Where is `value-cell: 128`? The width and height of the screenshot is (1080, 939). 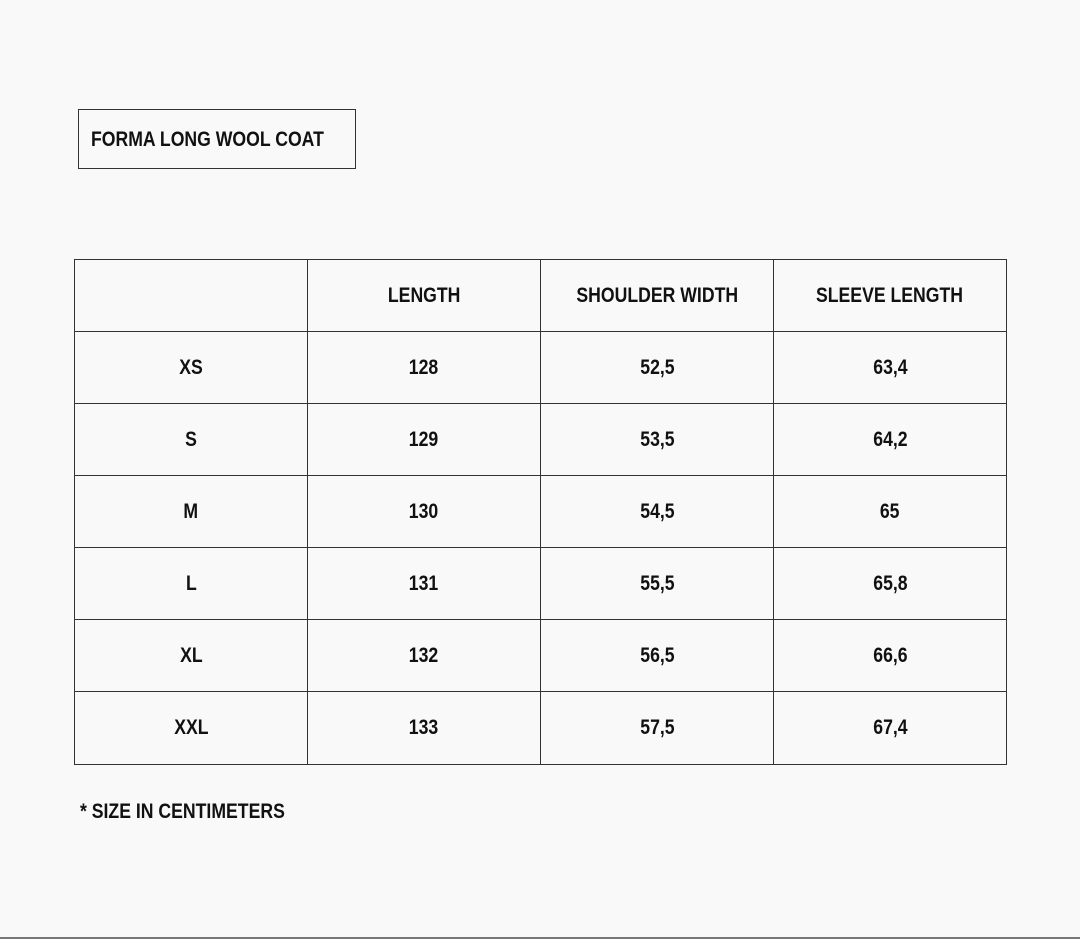 value-cell: 128 is located at coordinates (424, 367).